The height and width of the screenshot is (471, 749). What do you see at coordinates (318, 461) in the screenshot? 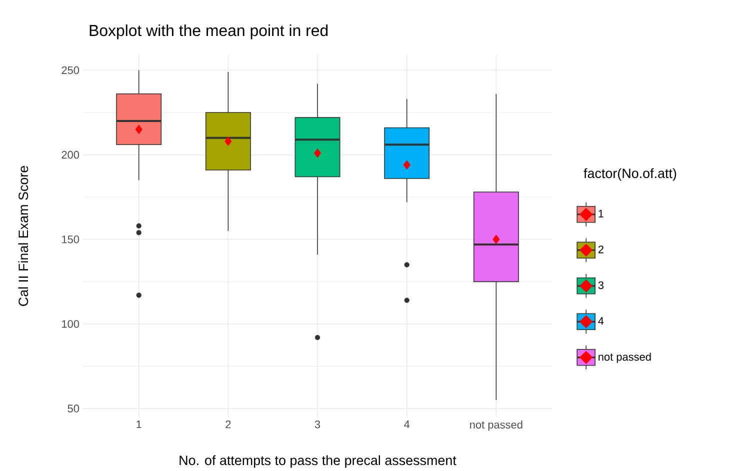
I see `x-axis-title: No. of attempts to pass the precal assessment` at bounding box center [318, 461].